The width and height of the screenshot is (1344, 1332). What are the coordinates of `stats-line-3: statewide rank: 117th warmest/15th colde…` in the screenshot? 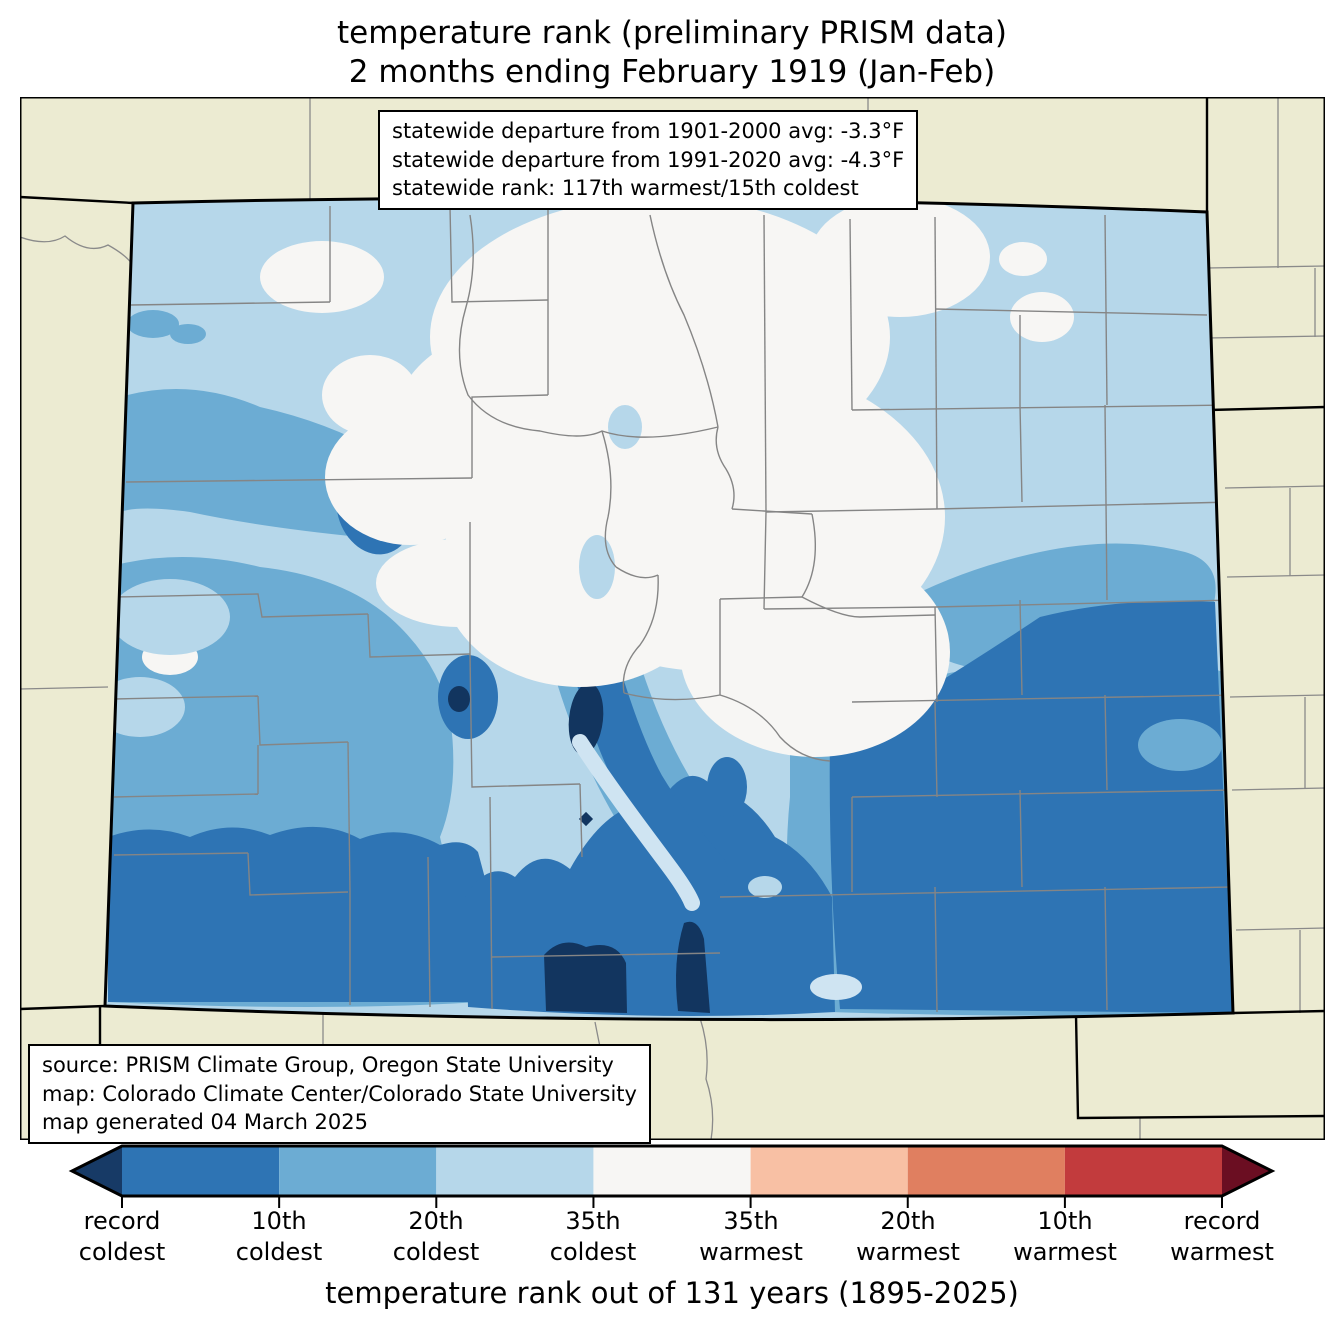 It's located at (625, 188).